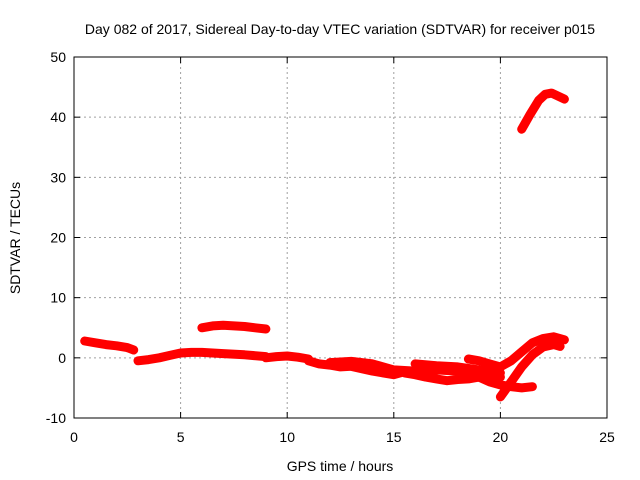 This screenshot has height=480, width=640. I want to click on x-tick-label: 20, so click(501, 437).